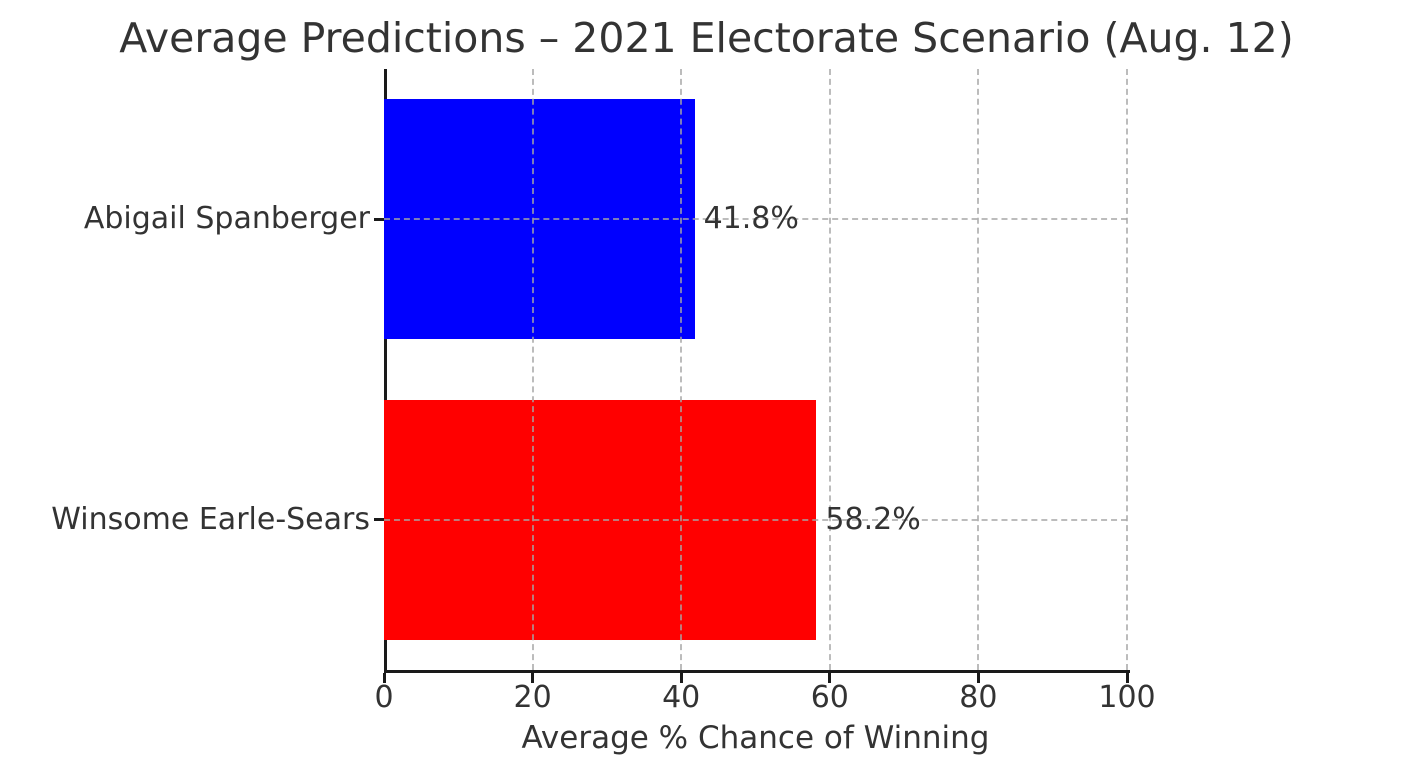  Describe the element at coordinates (532, 697) in the screenshot. I see `x-tick-label-20: 20` at that location.